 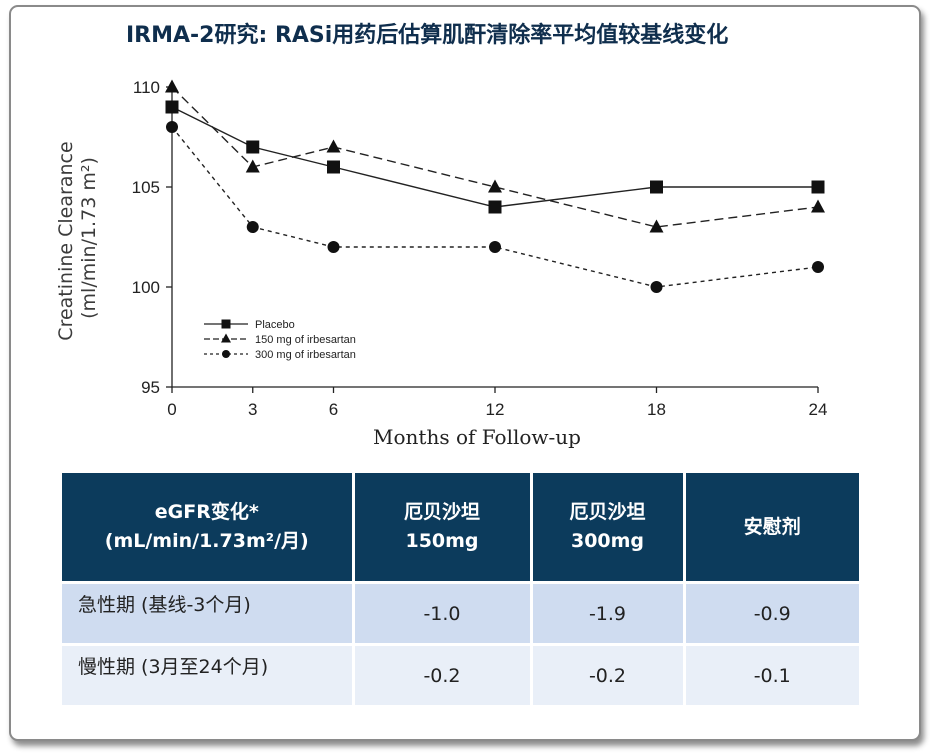 I want to click on row-label: 急性期 (基线-3个月), so click(x=208, y=613).